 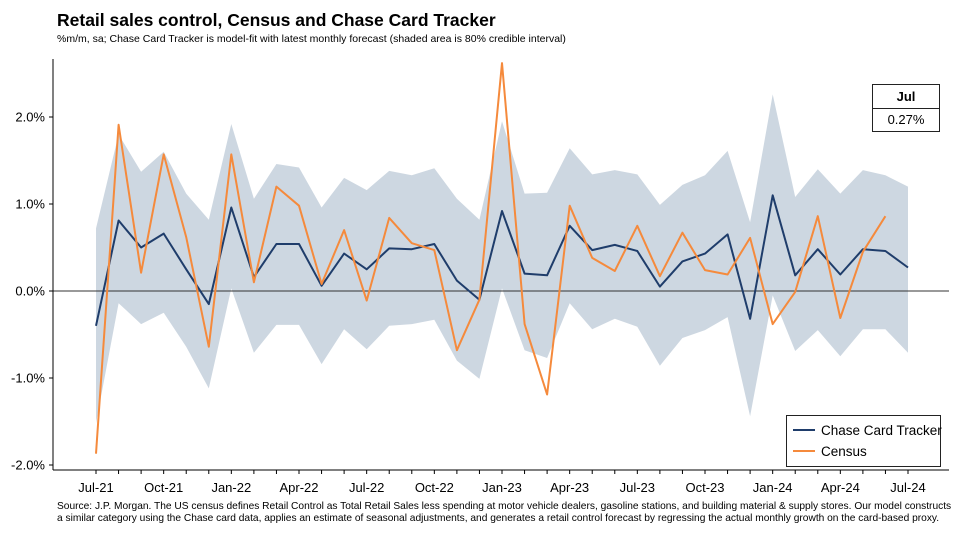 I want to click on x-tick-label: Jul-24, so click(x=907, y=487).